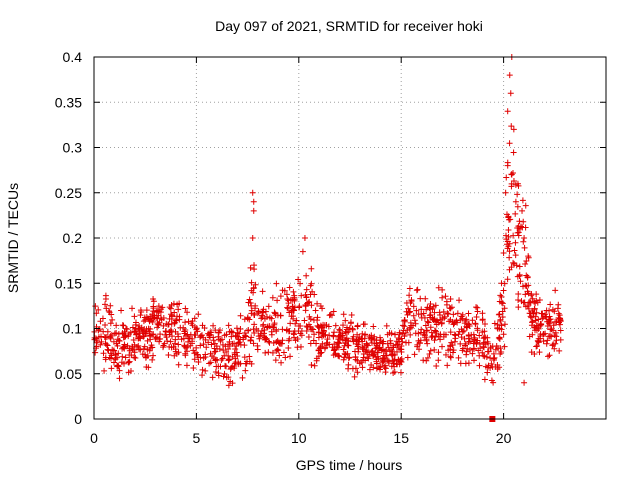 The width and height of the screenshot is (640, 480). What do you see at coordinates (68, 283) in the screenshot?
I see `y-tick-label: 0.15` at bounding box center [68, 283].